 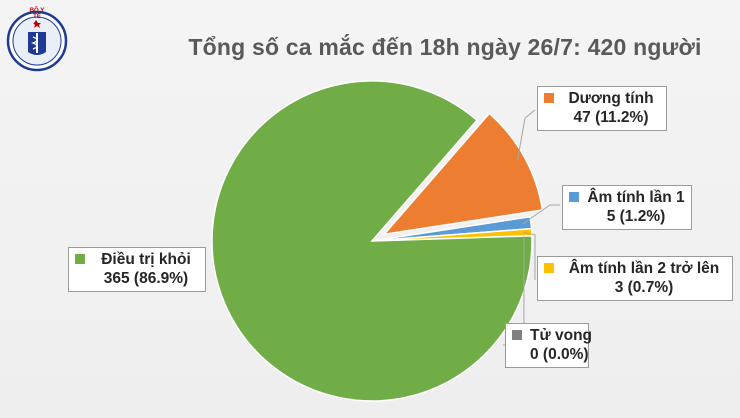 What do you see at coordinates (146, 259) in the screenshot?
I see `slice-label-dieu-tri-khoi: Điều trị khỏi` at bounding box center [146, 259].